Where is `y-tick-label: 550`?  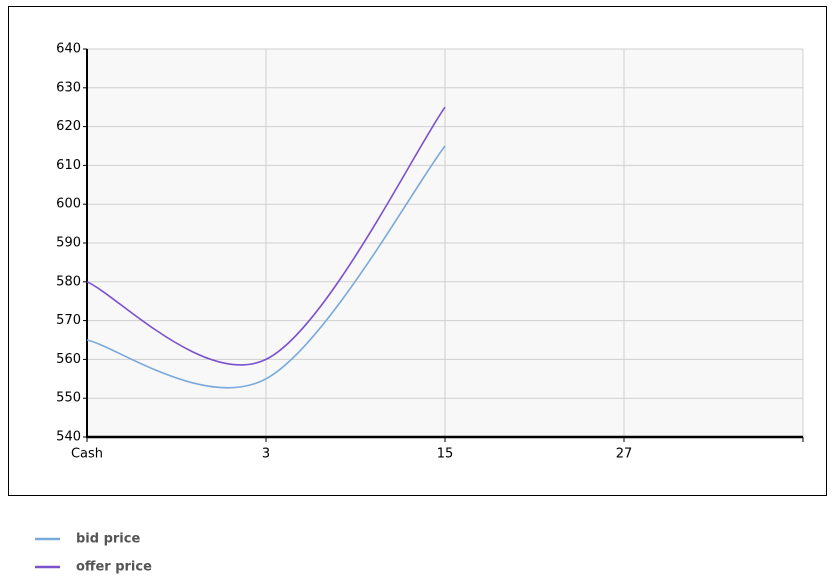 y-tick-label: 550 is located at coordinates (68, 398).